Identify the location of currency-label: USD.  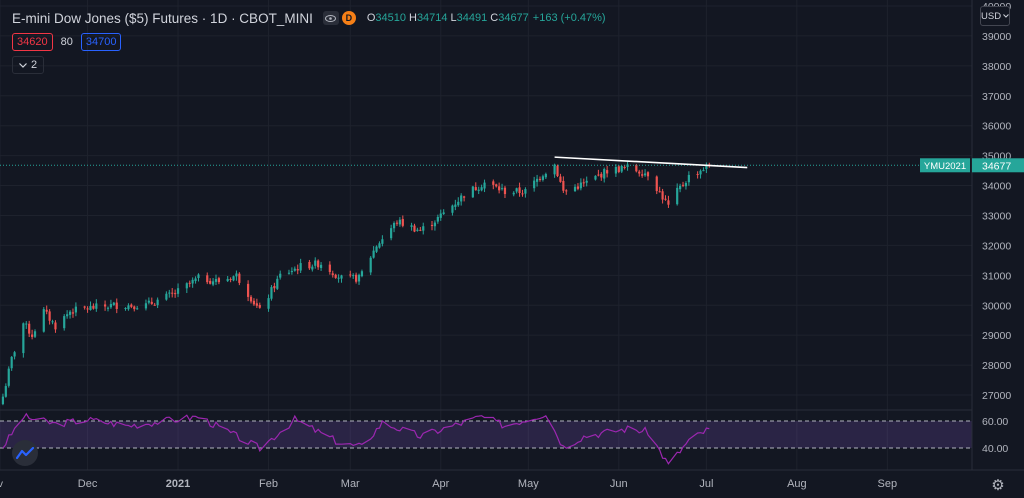
(991, 16).